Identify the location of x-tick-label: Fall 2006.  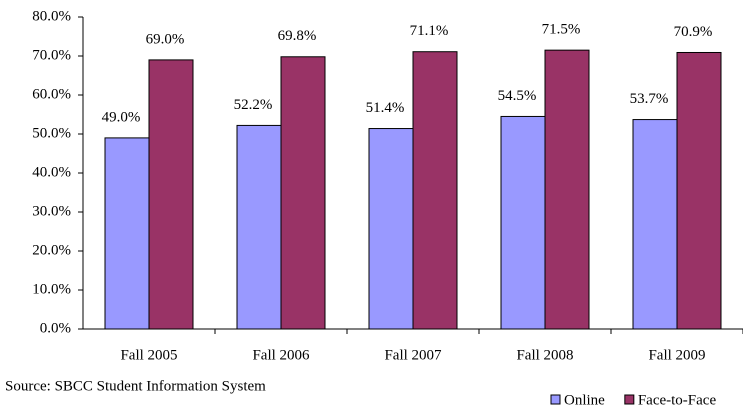
(281, 355).